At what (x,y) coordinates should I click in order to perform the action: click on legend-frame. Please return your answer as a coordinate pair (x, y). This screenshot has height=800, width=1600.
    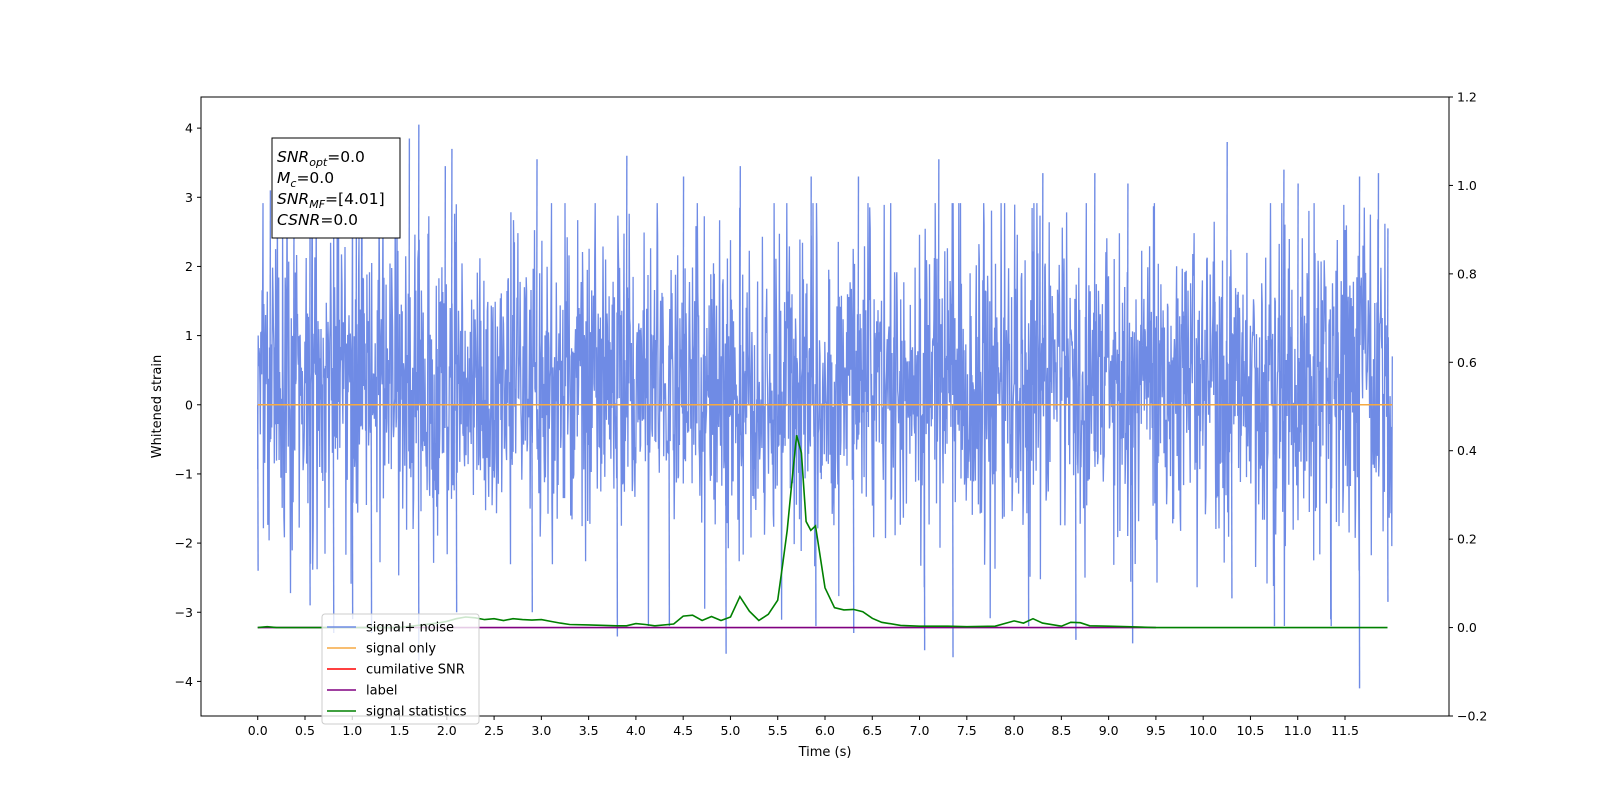
    Looking at the image, I should click on (400, 669).